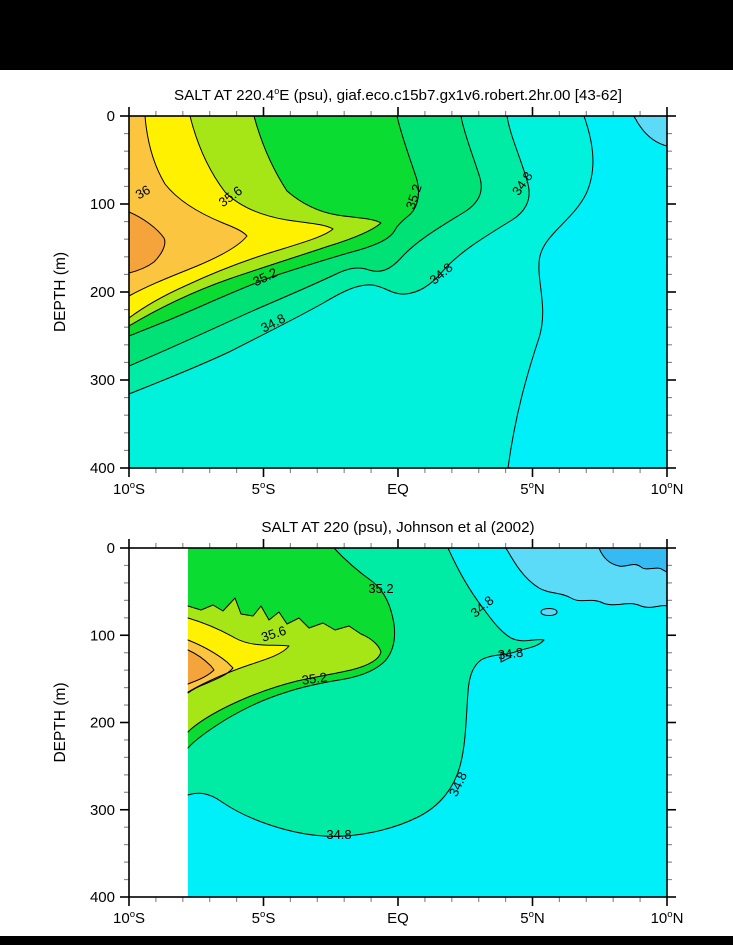  Describe the element at coordinates (366, 35) in the screenshot. I see `top-black-bar` at that location.